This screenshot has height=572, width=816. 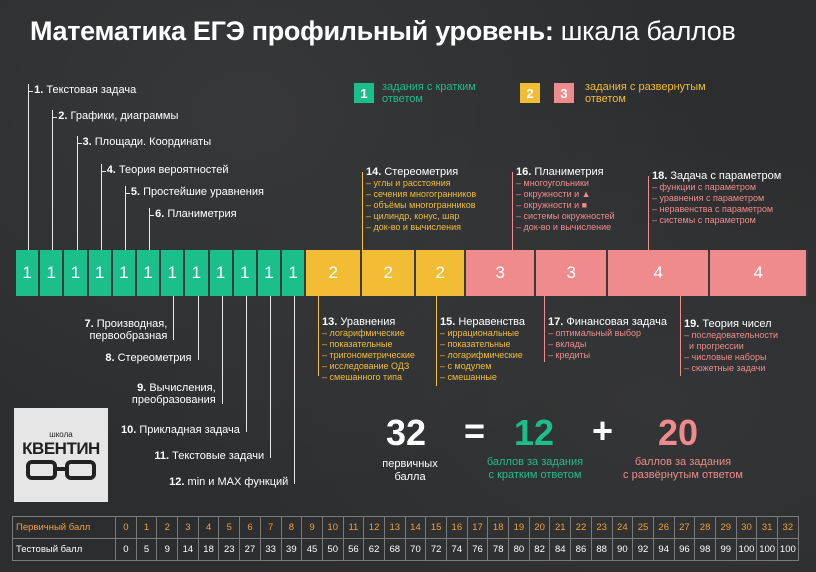 I want to click on task-17-block-item: – кредиты, so click(x=569, y=355).